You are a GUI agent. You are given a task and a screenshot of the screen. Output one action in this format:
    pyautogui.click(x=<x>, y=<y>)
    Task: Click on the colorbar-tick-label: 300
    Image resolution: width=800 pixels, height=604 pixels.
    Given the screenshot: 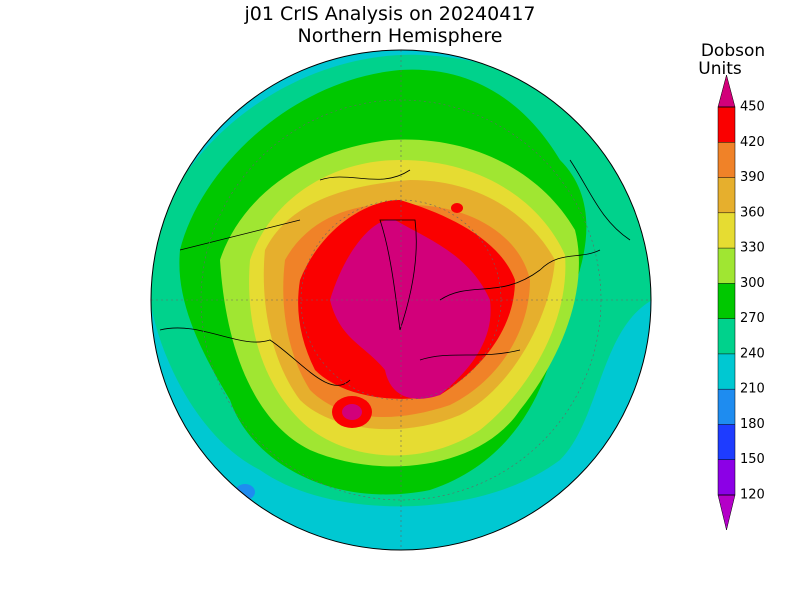 What is the action you would take?
    pyautogui.click(x=752, y=283)
    